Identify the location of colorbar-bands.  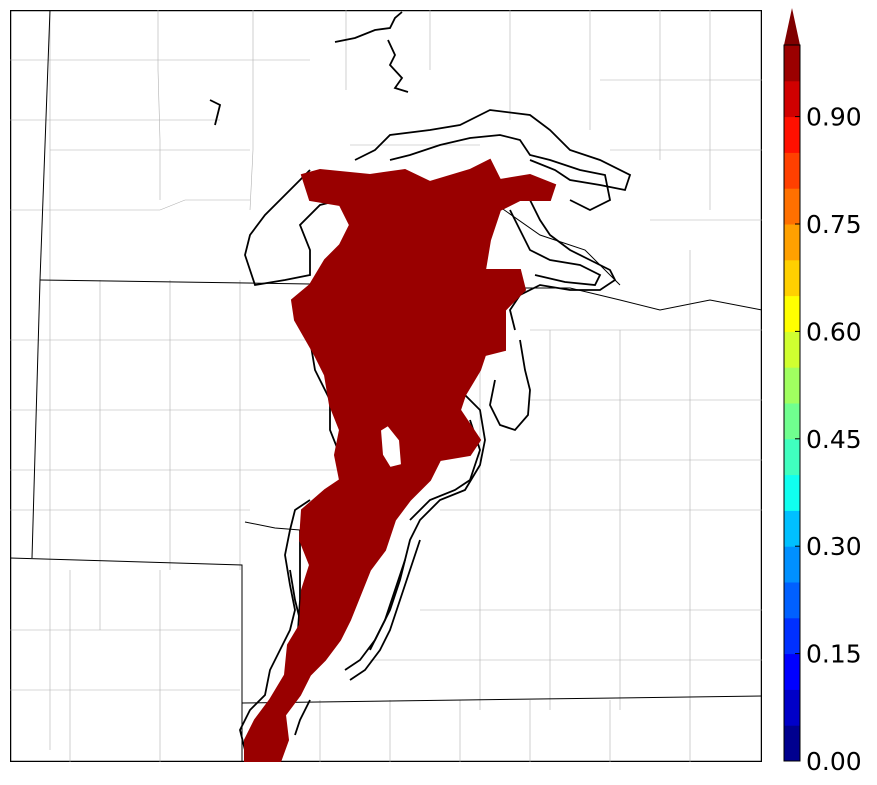
(792, 403).